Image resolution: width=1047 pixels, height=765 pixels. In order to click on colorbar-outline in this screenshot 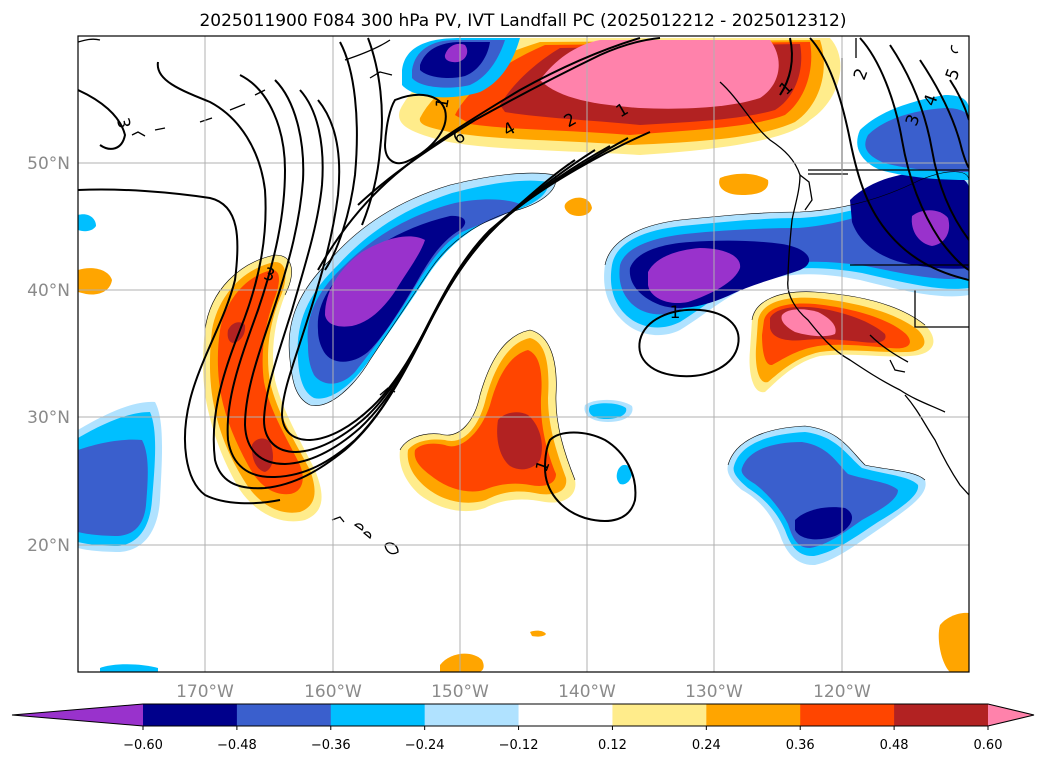, I will do `click(523, 715)`.